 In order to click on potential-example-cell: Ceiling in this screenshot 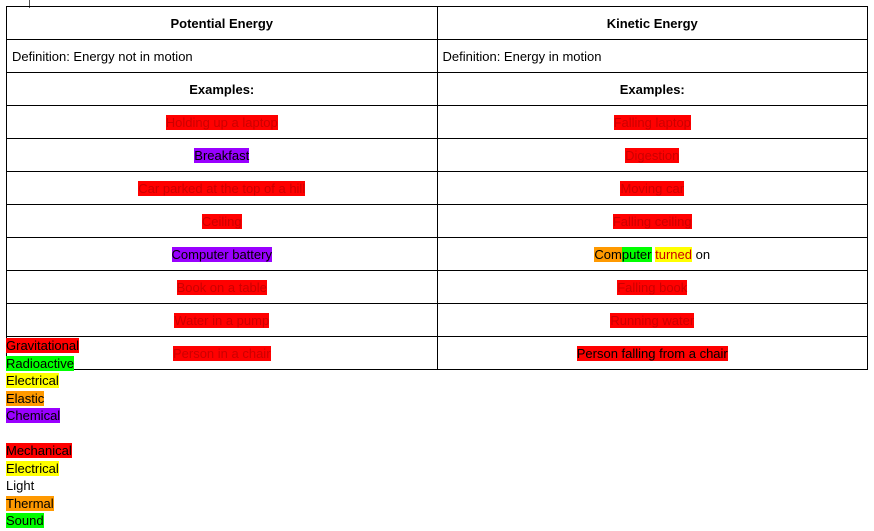, I will do `click(222, 221)`.